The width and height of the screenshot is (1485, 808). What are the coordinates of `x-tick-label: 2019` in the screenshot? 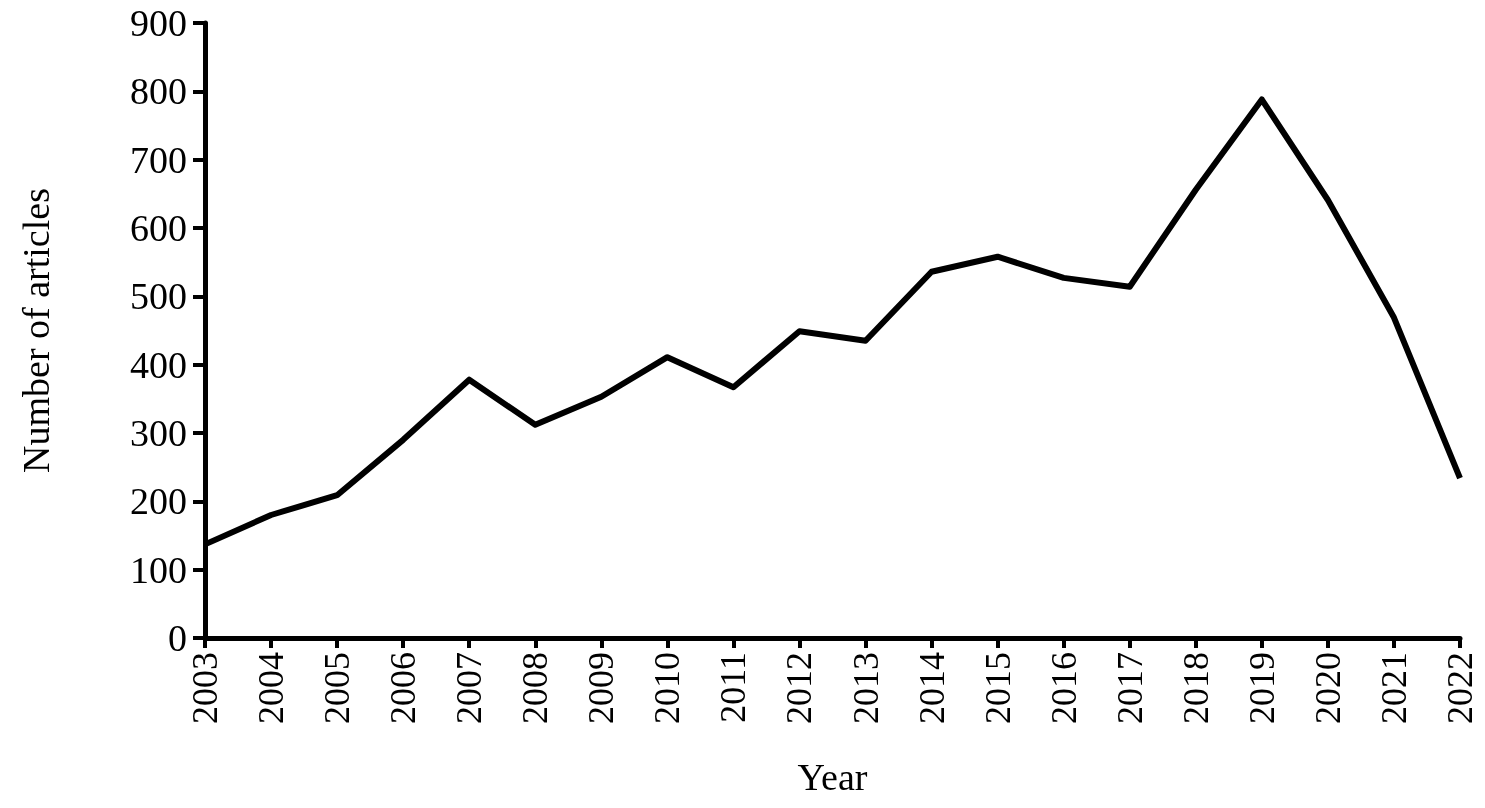 It's located at (1261, 688).